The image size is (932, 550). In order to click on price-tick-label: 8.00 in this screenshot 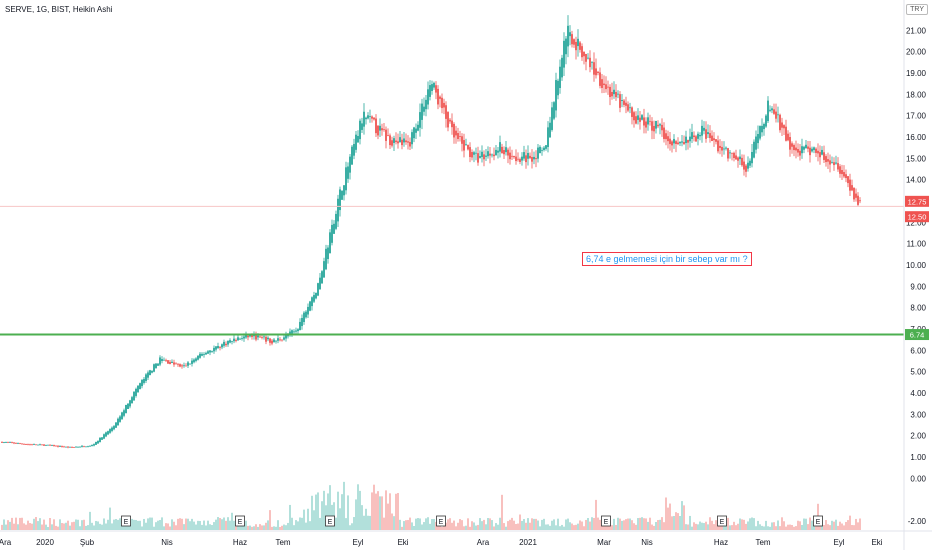, I will do `click(918, 308)`.